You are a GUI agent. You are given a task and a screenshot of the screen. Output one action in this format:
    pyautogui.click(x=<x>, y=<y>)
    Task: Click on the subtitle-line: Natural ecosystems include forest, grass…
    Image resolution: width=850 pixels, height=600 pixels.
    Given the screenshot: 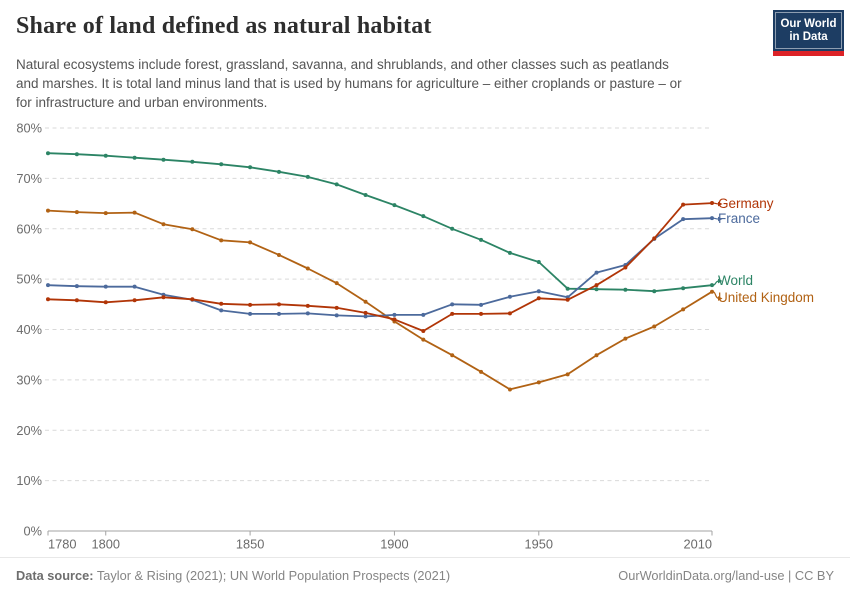 What is the action you would take?
    pyautogui.click(x=342, y=64)
    